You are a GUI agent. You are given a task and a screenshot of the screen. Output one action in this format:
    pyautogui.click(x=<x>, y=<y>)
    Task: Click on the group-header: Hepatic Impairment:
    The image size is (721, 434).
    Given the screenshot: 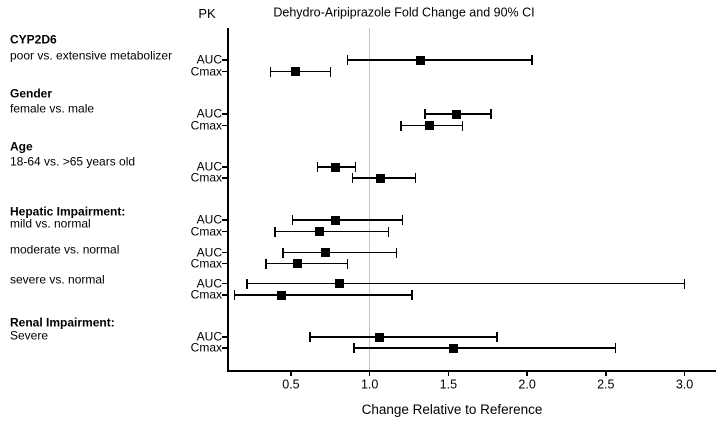 What is the action you would take?
    pyautogui.click(x=68, y=211)
    